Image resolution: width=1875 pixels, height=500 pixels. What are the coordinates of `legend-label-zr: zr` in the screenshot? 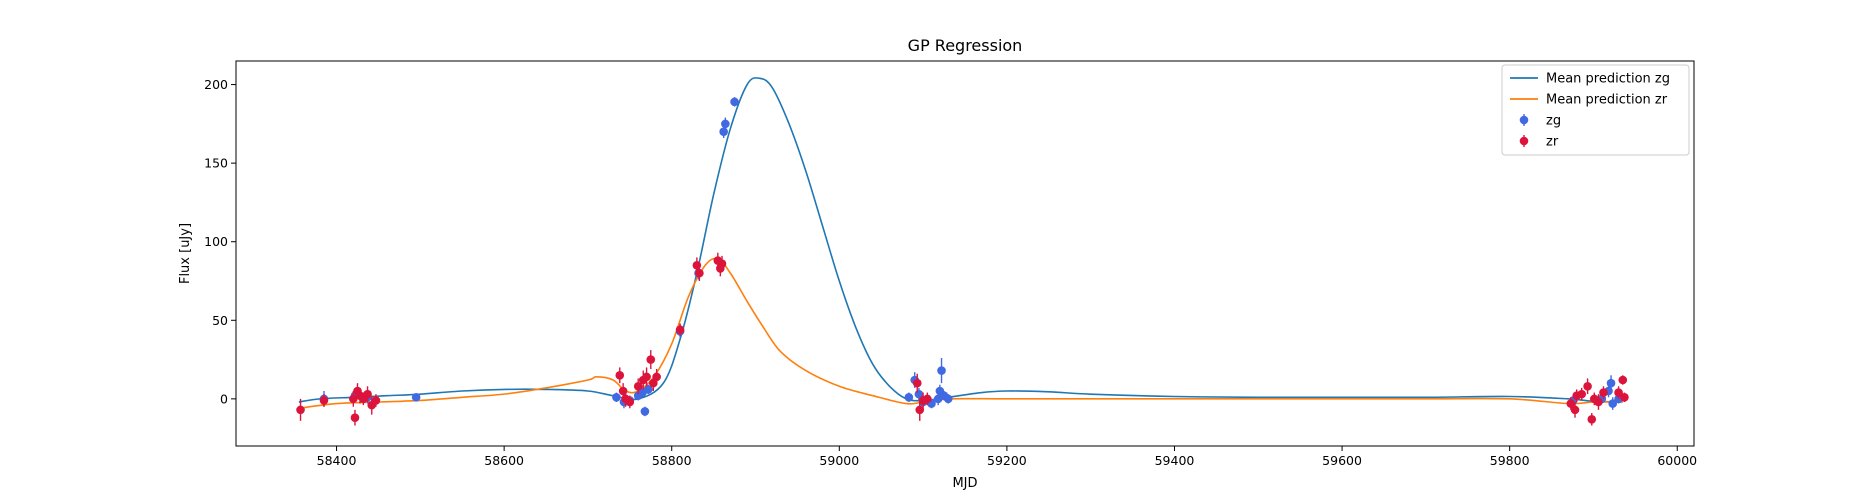 It's located at (1552, 142).